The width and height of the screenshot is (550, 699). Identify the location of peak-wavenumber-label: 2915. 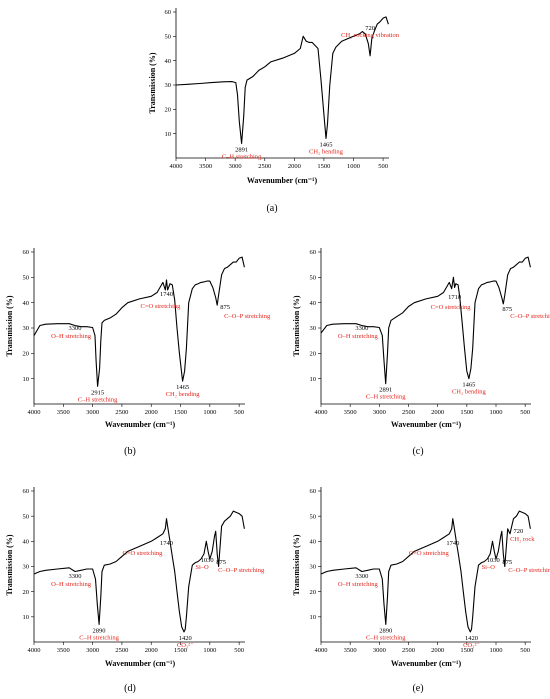
(97, 392).